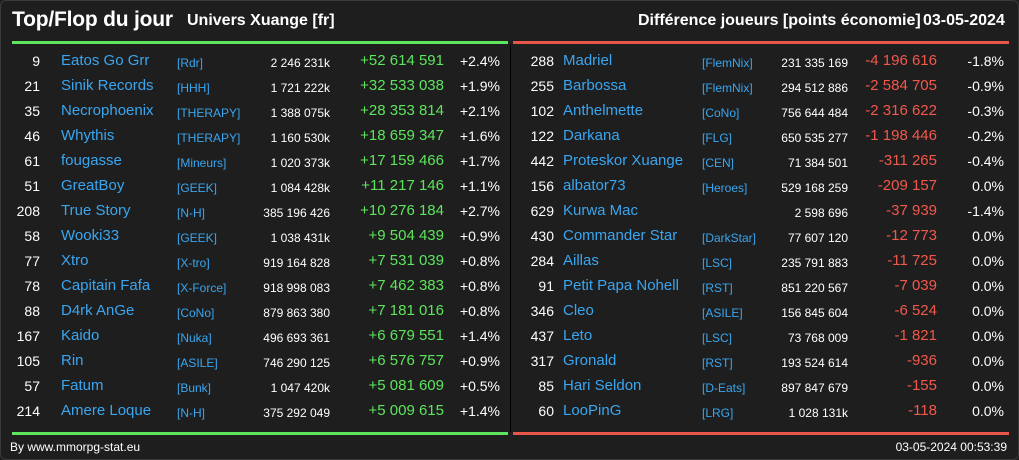 The image size is (1019, 460). What do you see at coordinates (90, 235) in the screenshot?
I see `player-name-link: Wooki33` at bounding box center [90, 235].